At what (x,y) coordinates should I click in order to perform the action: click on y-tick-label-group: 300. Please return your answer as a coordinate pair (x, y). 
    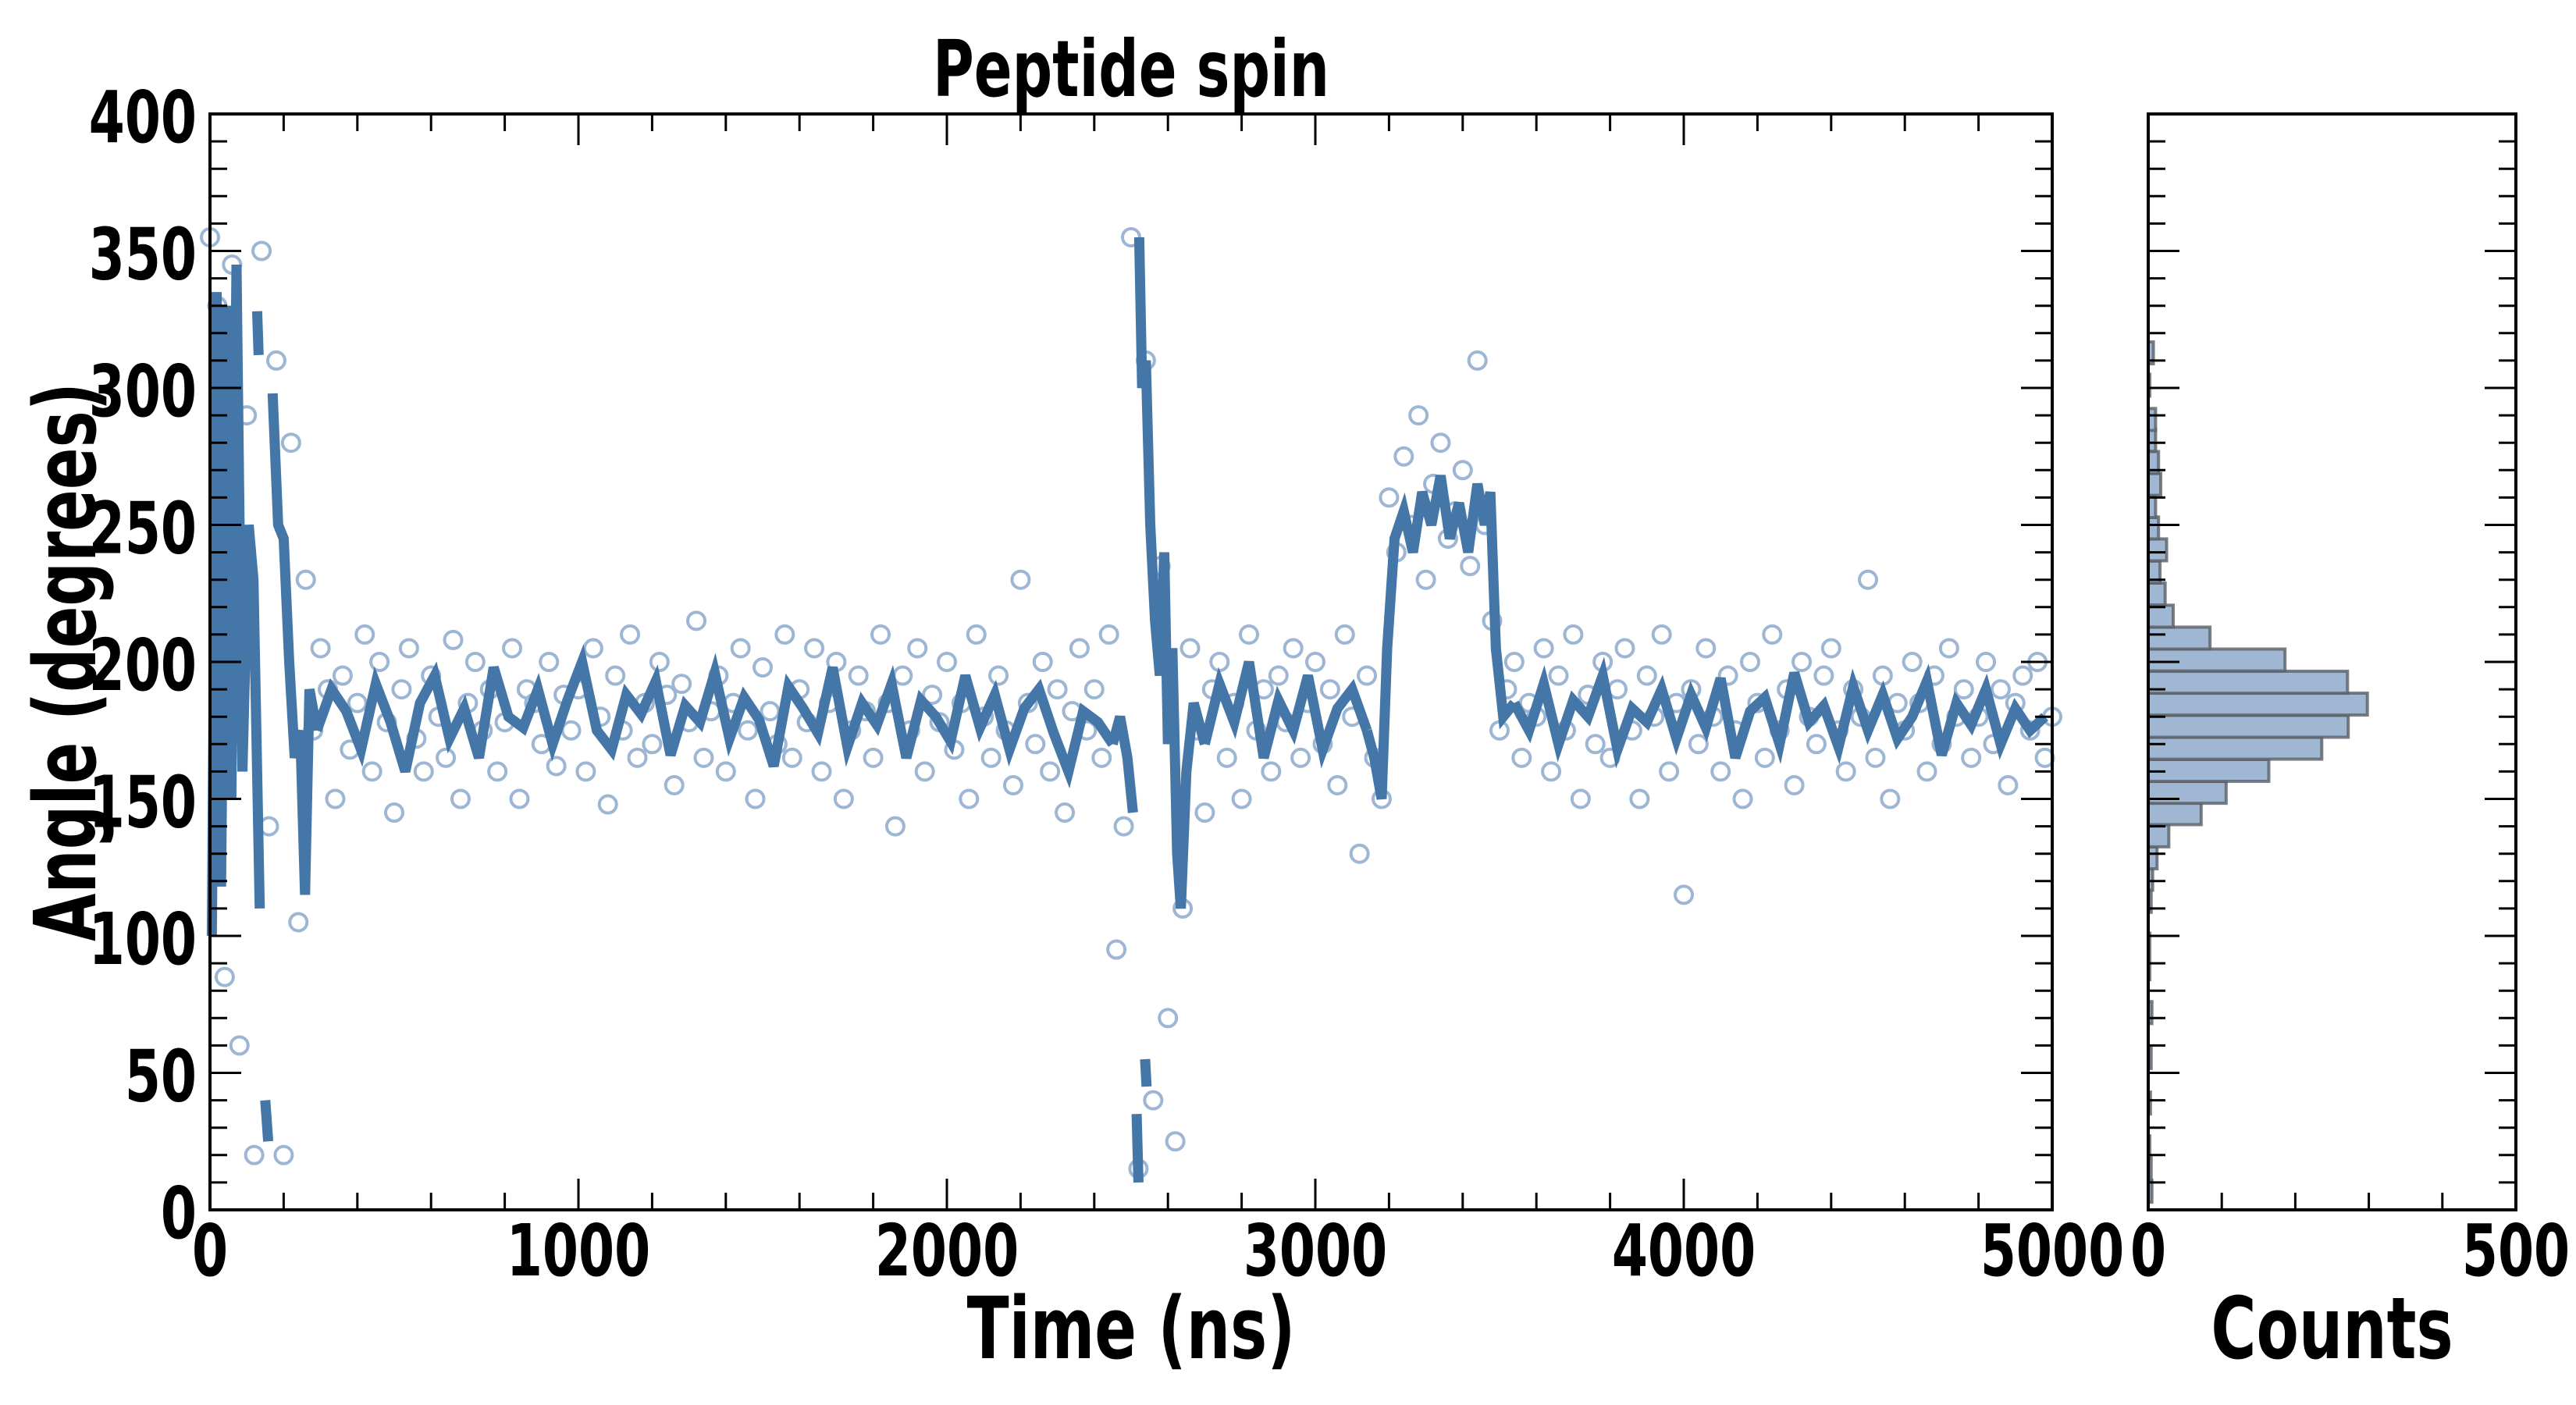
    Looking at the image, I should click on (143, 392).